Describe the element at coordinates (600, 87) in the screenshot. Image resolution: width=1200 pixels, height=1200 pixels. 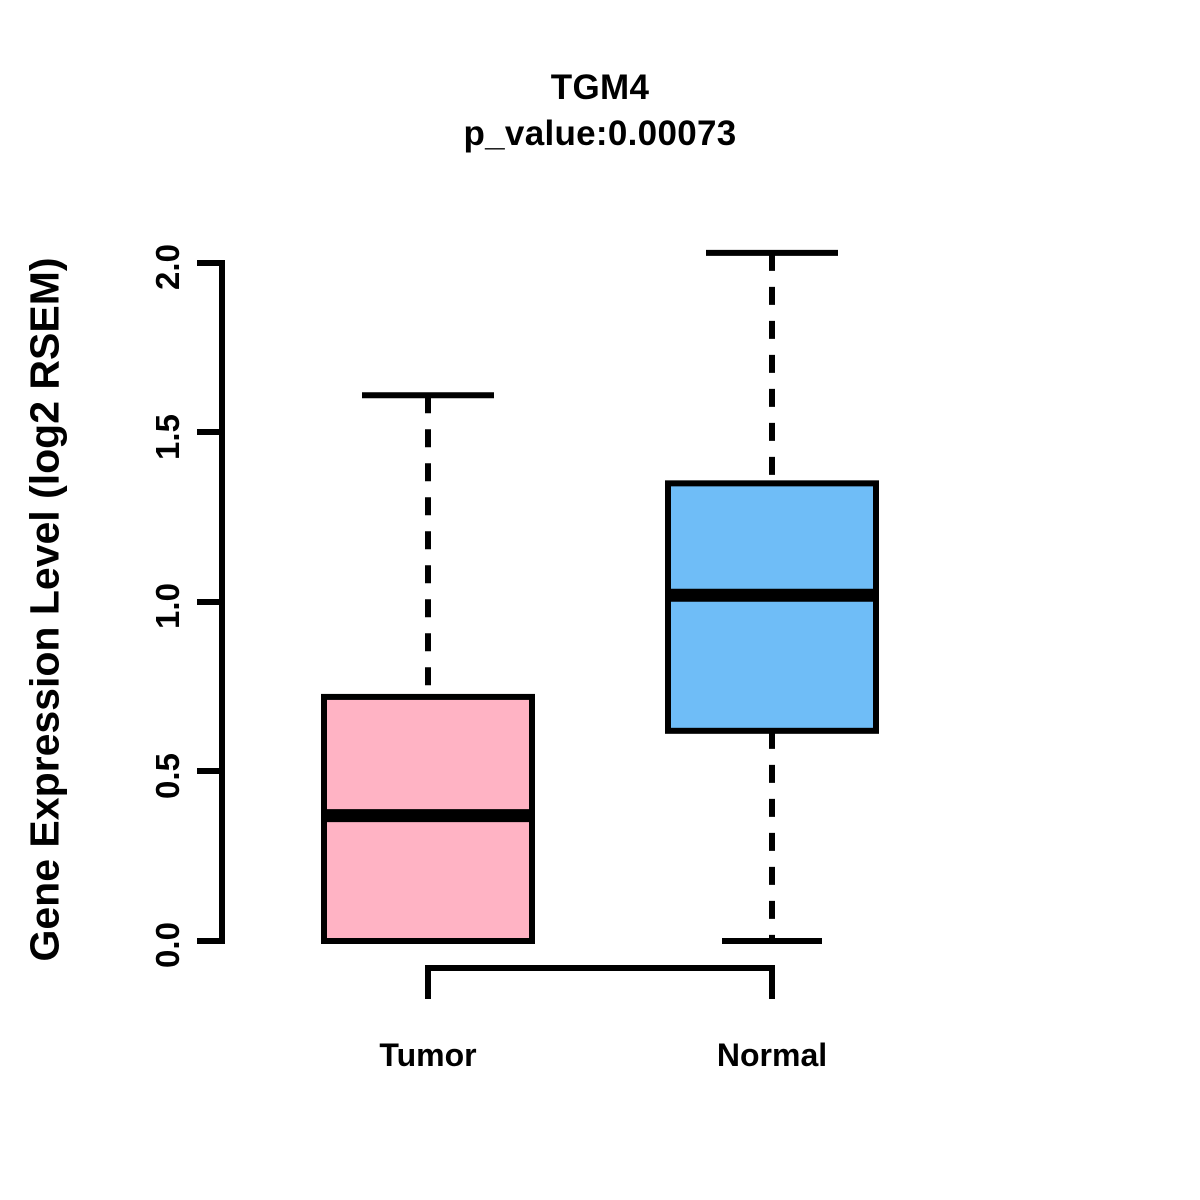
I see `page-title: TGM4` at that location.